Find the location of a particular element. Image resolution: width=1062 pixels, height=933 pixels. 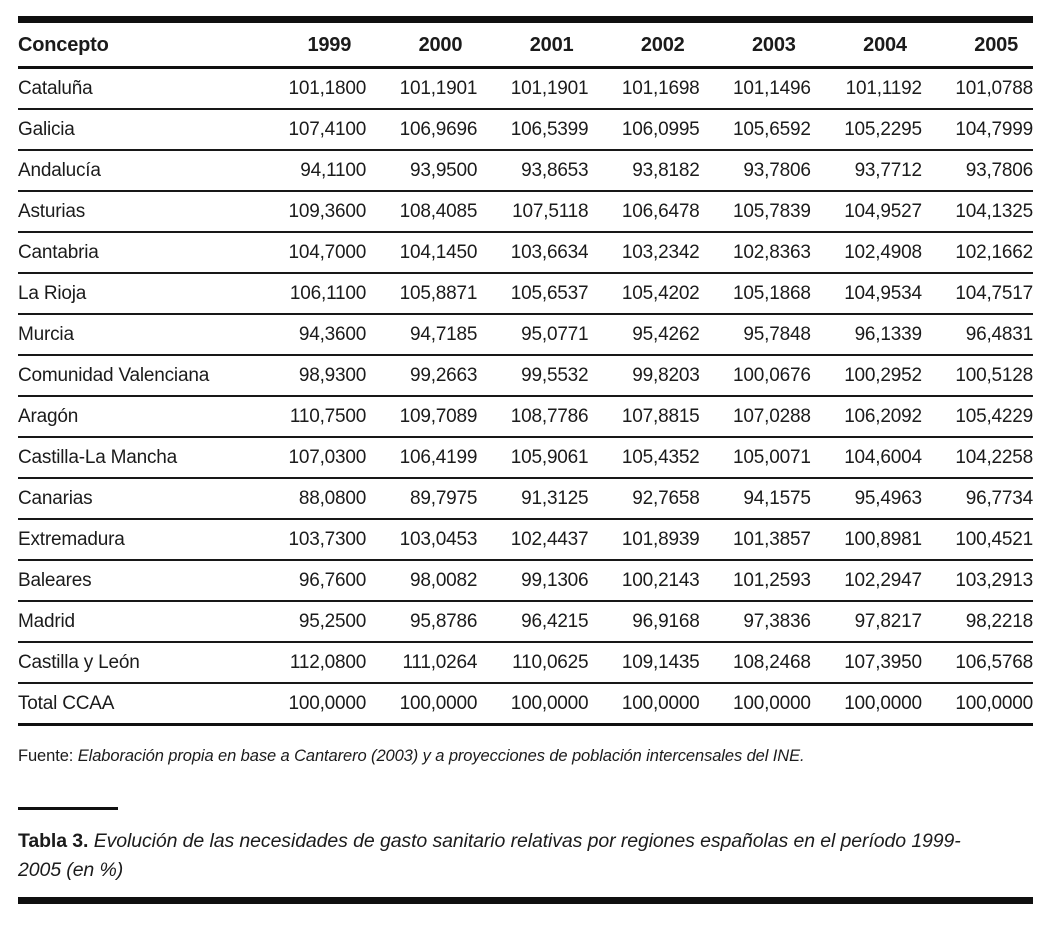

value-cell: 105,9061 is located at coordinates (533, 458).